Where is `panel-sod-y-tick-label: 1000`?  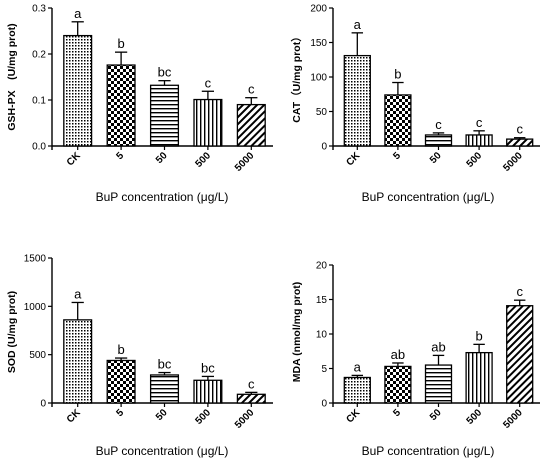 panel-sod-y-tick-label: 1000 is located at coordinates (35, 307).